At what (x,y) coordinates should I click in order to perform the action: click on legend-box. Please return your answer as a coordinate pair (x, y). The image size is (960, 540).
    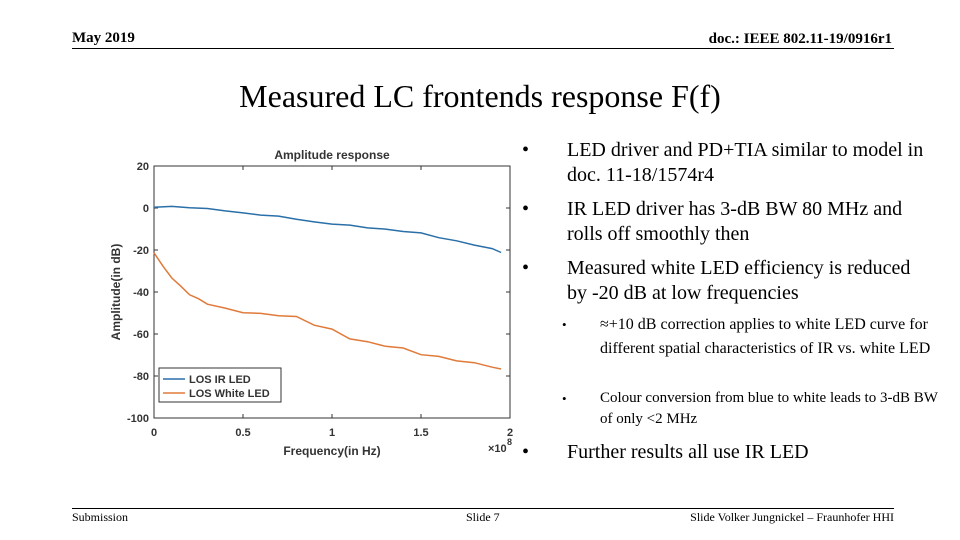
    Looking at the image, I should click on (220, 385).